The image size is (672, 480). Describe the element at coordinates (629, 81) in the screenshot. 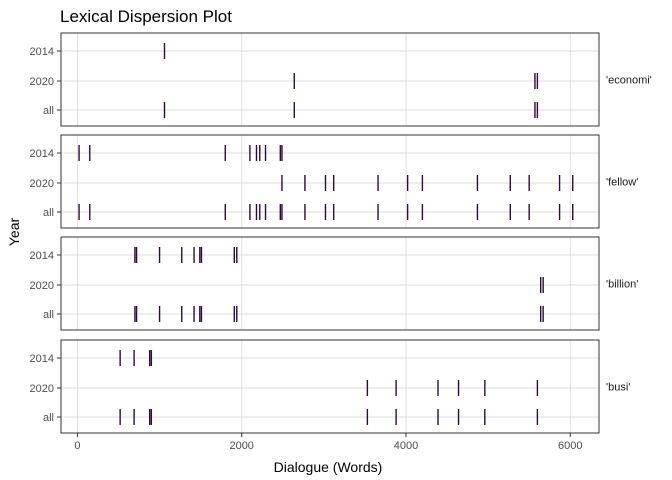

I see `facet-strip-label: 'economi'` at that location.